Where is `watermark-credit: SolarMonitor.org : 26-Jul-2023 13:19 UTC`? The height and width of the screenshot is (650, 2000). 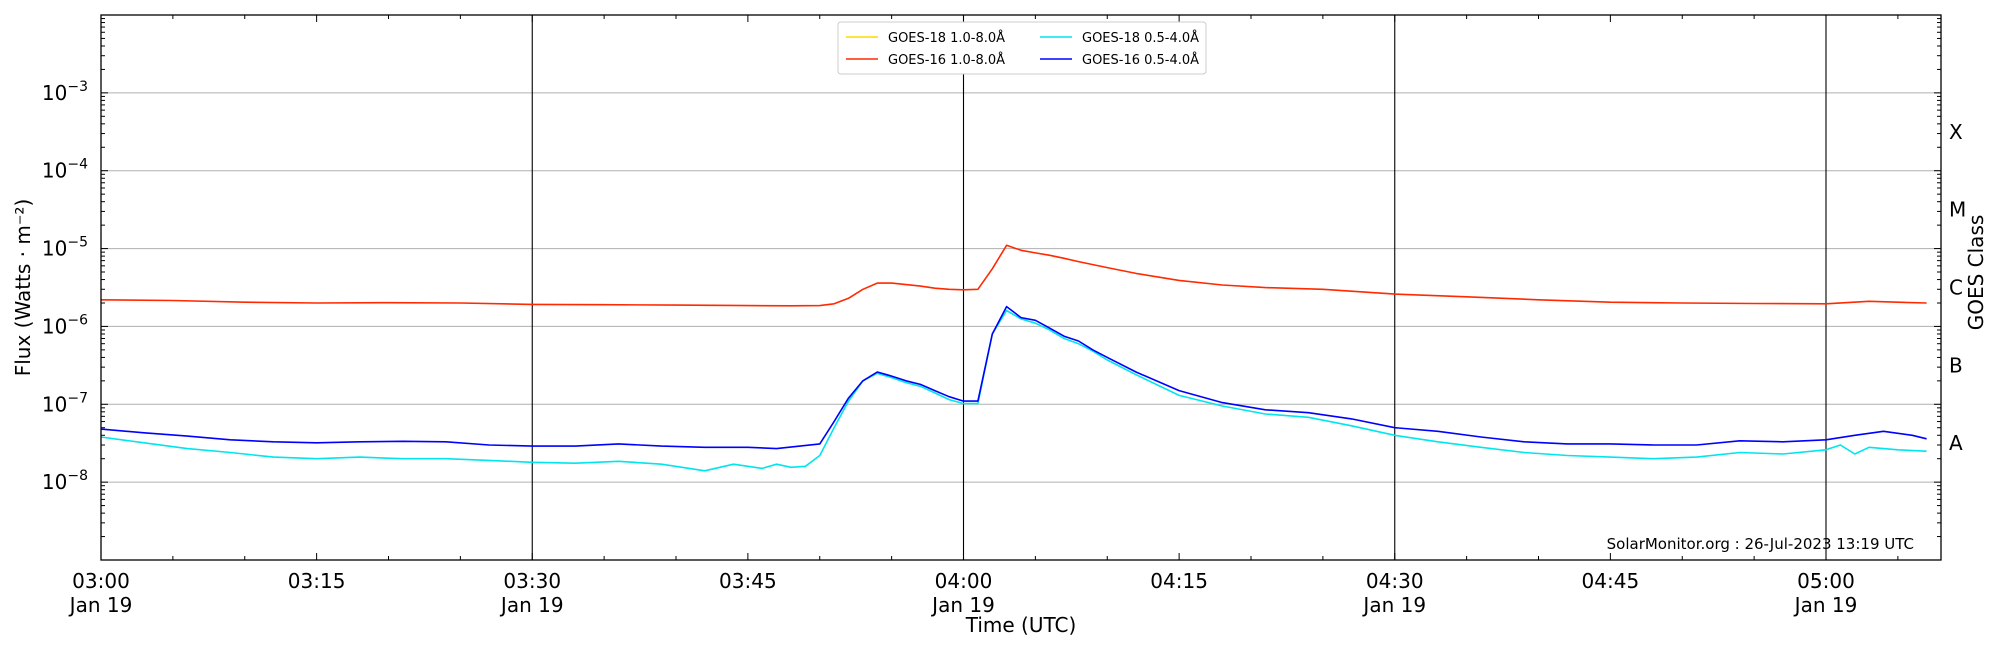
watermark-credit: SolarMonitor.org : 26-Jul-2023 13:19 UTC is located at coordinates (1760, 544).